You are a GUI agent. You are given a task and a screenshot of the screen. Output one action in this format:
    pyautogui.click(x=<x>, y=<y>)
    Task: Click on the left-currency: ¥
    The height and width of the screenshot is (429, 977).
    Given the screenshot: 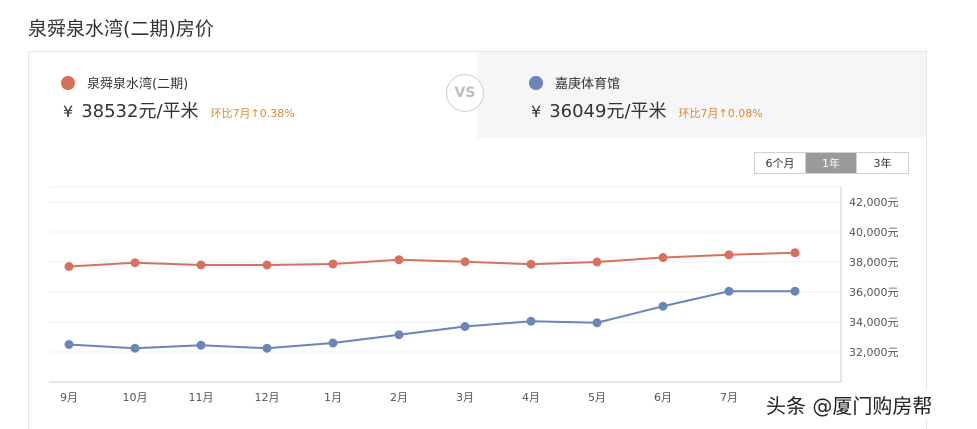 What is the action you would take?
    pyautogui.click(x=68, y=111)
    